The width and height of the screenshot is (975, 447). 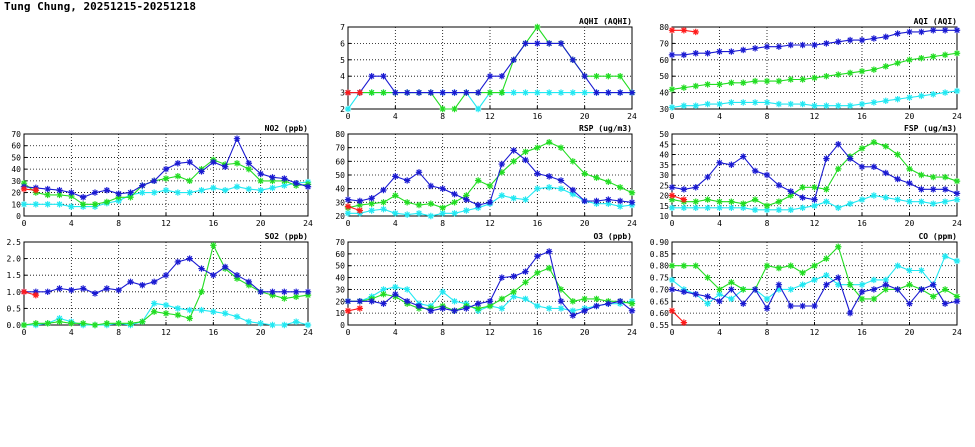 What do you see at coordinates (342, 43) in the screenshot?
I see `y-tick-label: 6` at bounding box center [342, 43].